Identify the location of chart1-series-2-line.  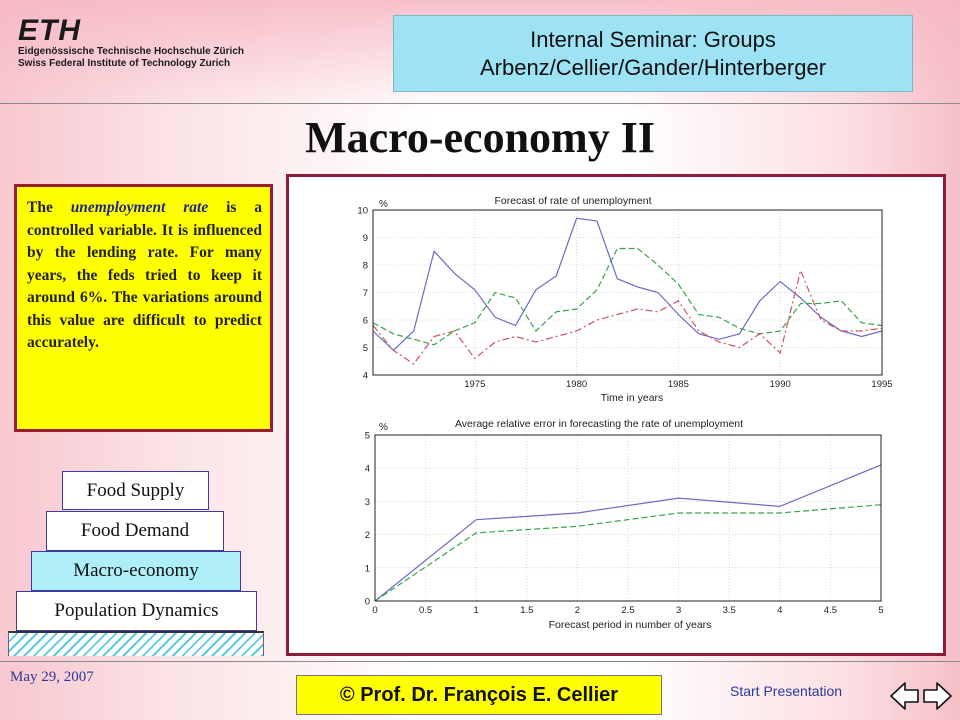
(627, 296).